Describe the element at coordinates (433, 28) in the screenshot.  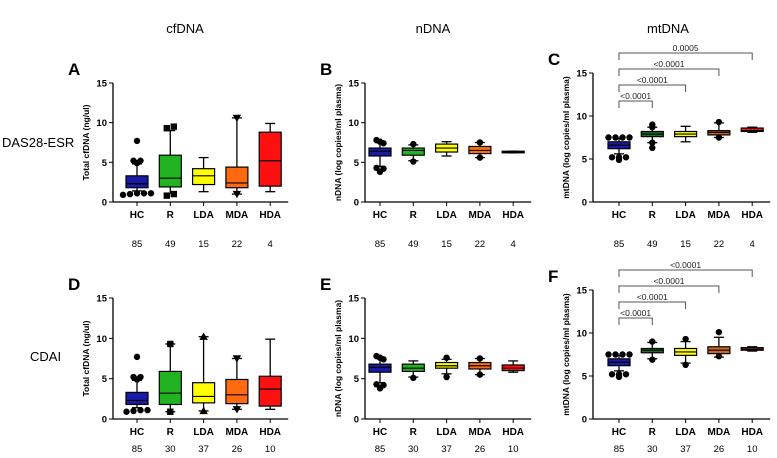
I see `column-header-ndna: nDNA` at that location.